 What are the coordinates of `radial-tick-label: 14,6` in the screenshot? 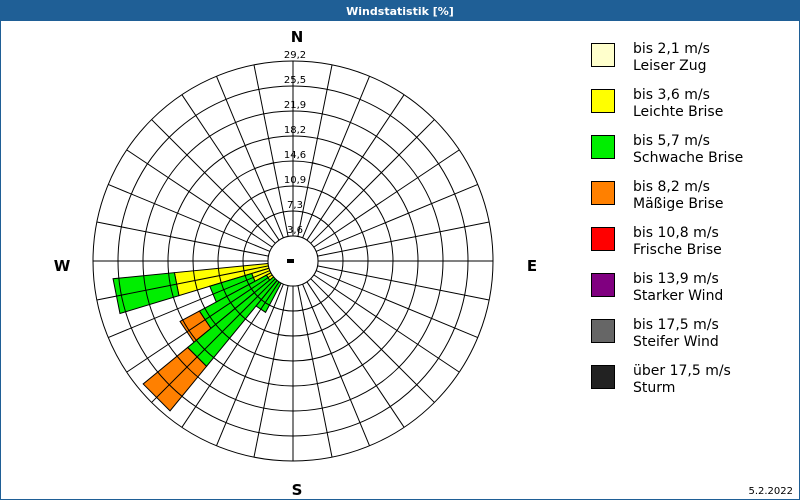 It's located at (295, 155).